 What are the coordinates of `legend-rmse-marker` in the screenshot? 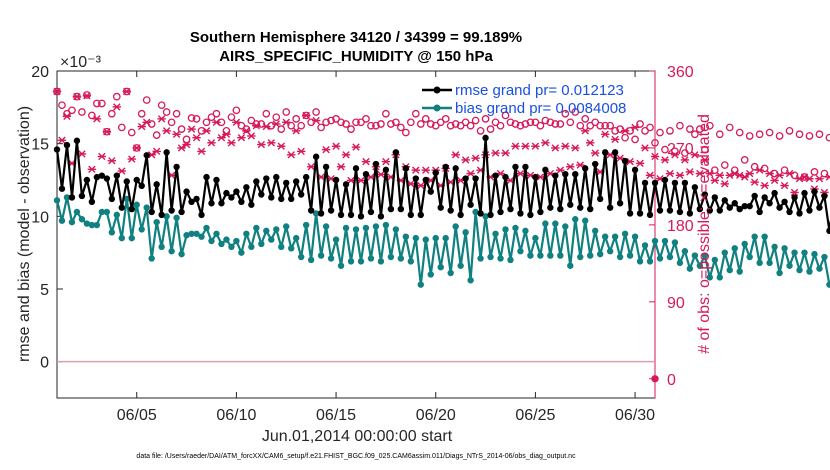 It's located at (437, 90).